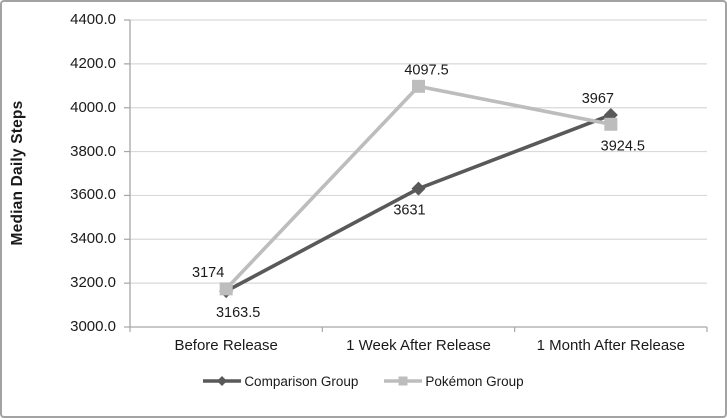  Describe the element at coordinates (301, 381) in the screenshot. I see `legend-label: Comparison Group` at that location.